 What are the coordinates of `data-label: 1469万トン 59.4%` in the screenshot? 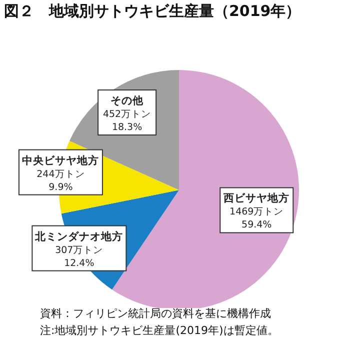 It's located at (257, 218).